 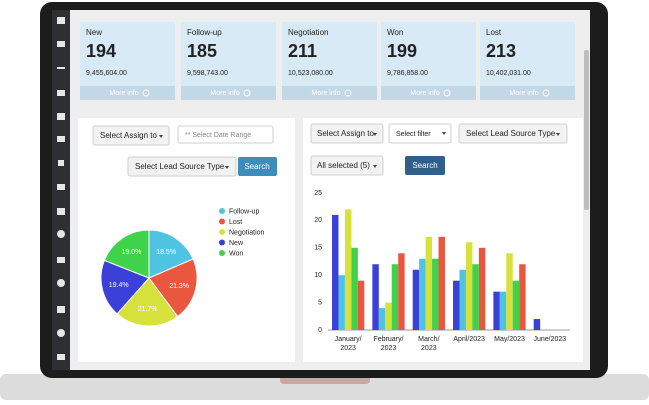 What do you see at coordinates (320, 302) in the screenshot?
I see `y-tick-label: 5` at bounding box center [320, 302].